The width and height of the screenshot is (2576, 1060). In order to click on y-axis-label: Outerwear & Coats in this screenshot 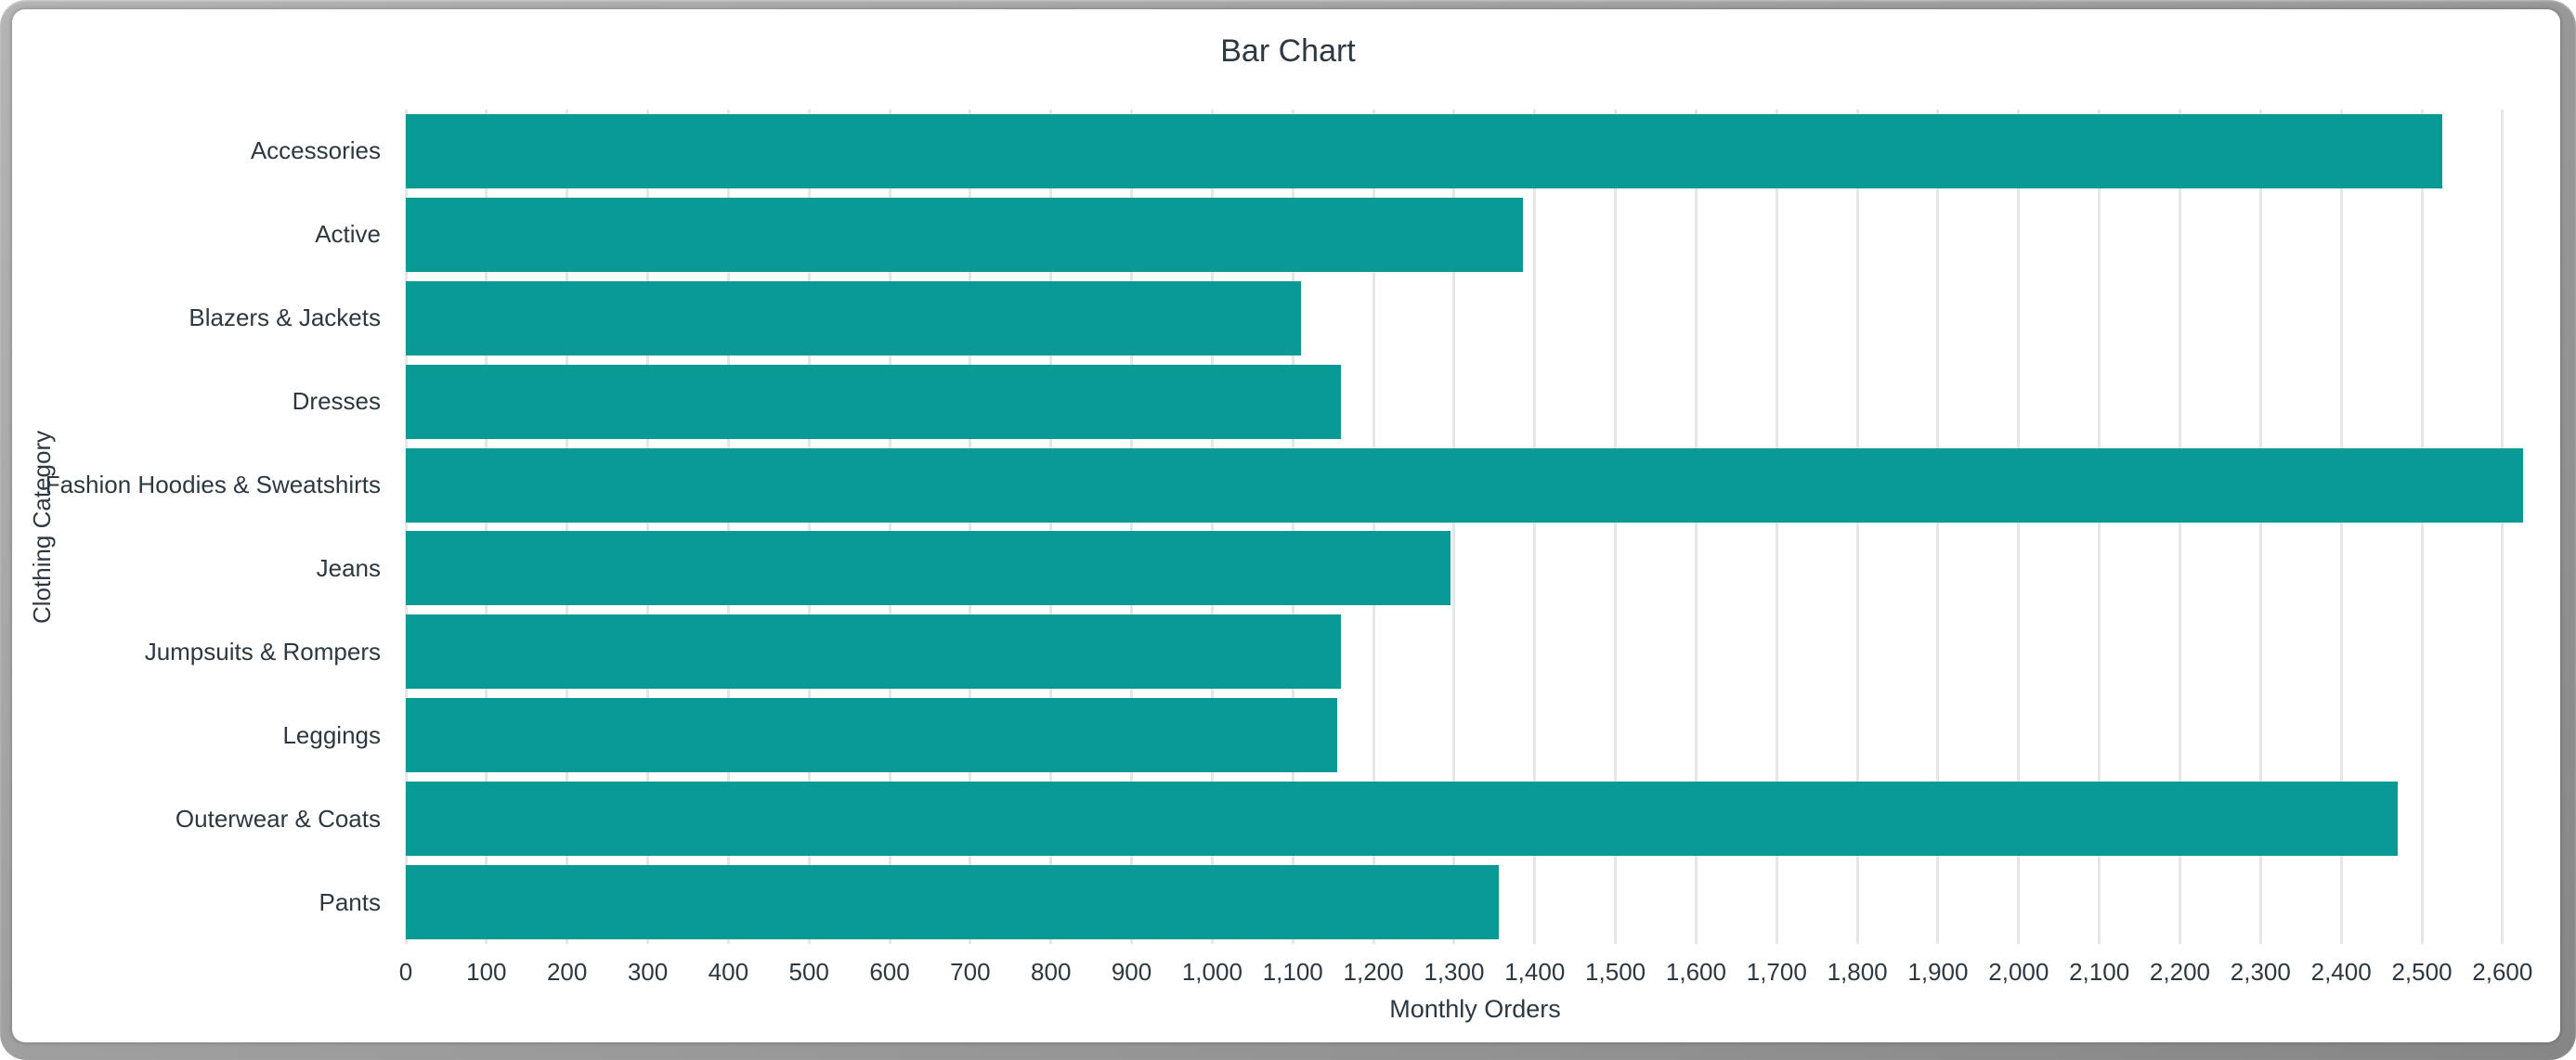, I will do `click(278, 819)`.